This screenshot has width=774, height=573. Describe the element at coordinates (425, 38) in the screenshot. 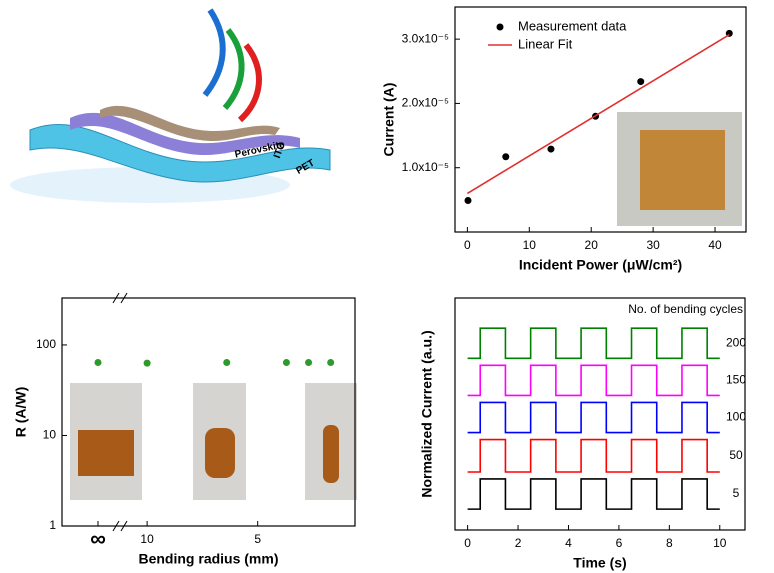

I see `y-tick-label: 3.0x10⁻⁵` at that location.